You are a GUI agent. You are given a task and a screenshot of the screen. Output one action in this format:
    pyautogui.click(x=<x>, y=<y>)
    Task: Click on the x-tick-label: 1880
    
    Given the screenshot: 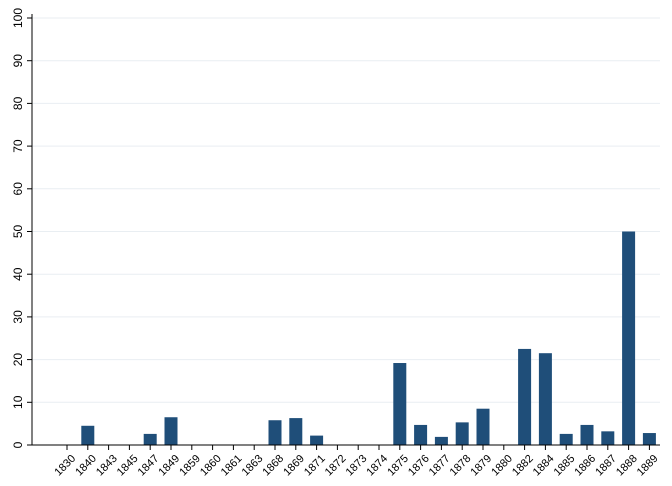 What is the action you would take?
    pyautogui.click(x=502, y=466)
    